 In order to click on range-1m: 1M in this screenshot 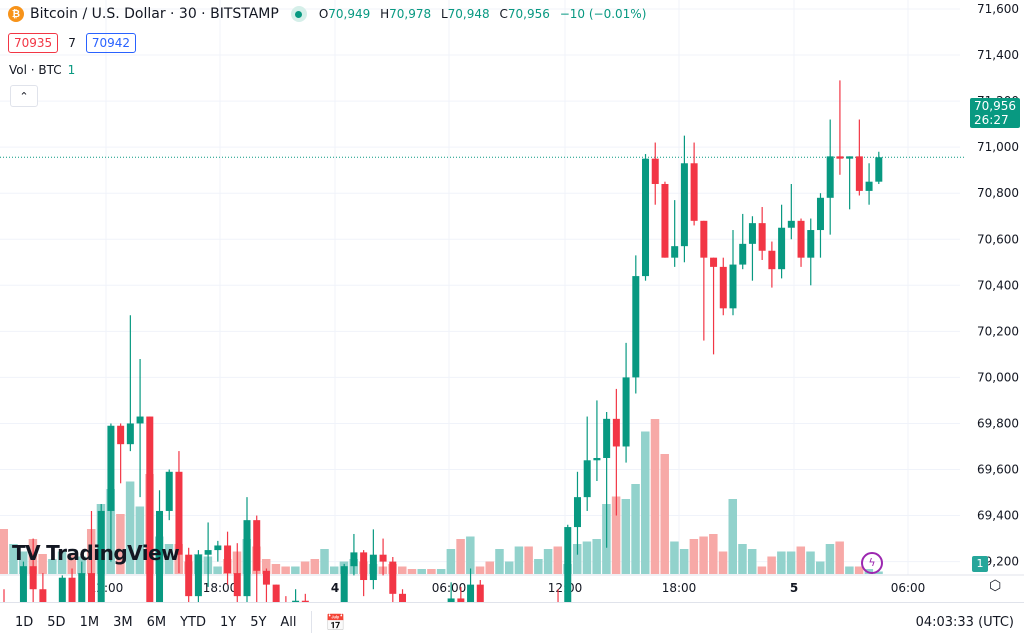, I will do `click(89, 622)`.